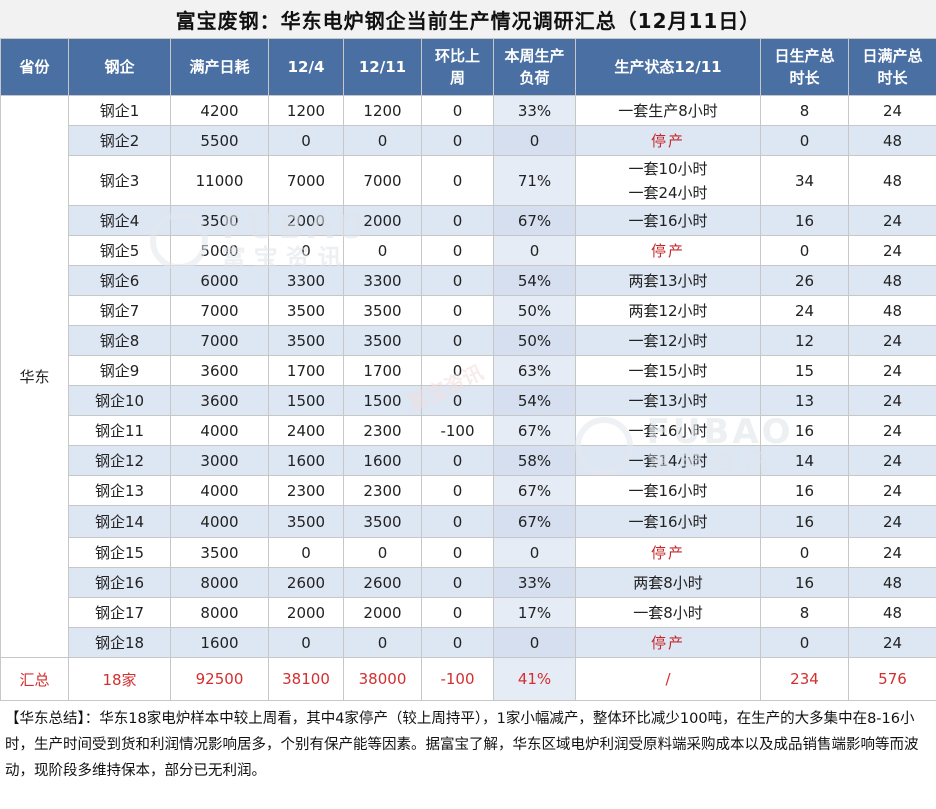  Describe the element at coordinates (668, 180) in the screenshot. I see `cell-status: 一套10小时 一套24小时` at that location.